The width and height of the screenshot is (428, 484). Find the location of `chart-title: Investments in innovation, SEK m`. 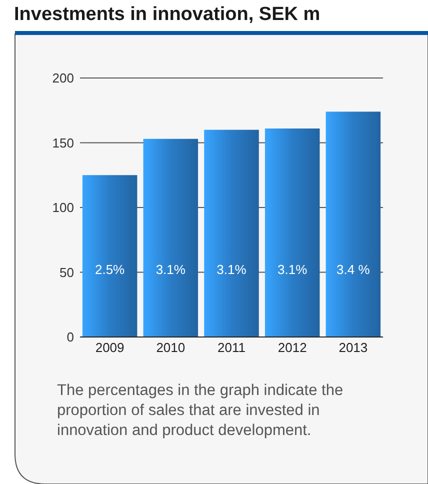

chart-title: Investments in innovation, SEK m is located at coordinates (167, 14).